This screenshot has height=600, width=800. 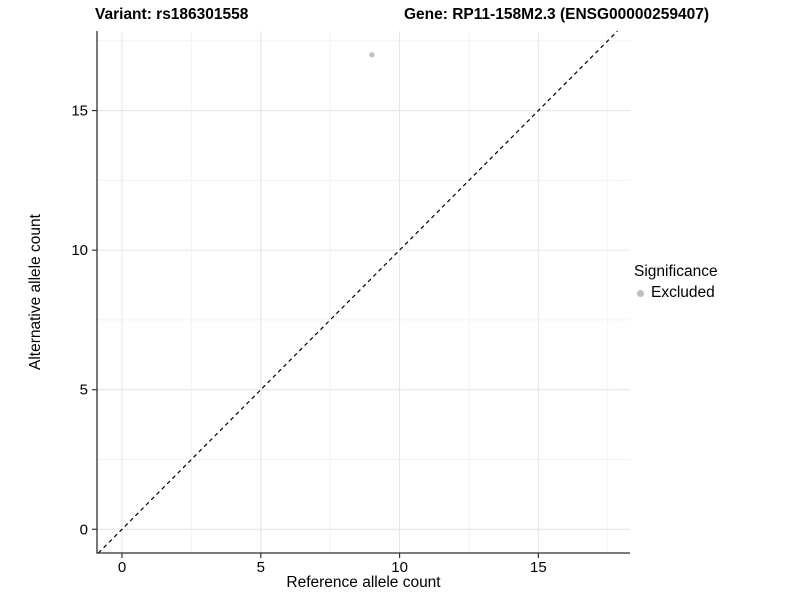 I want to click on x-tick-label: 15, so click(x=538, y=567).